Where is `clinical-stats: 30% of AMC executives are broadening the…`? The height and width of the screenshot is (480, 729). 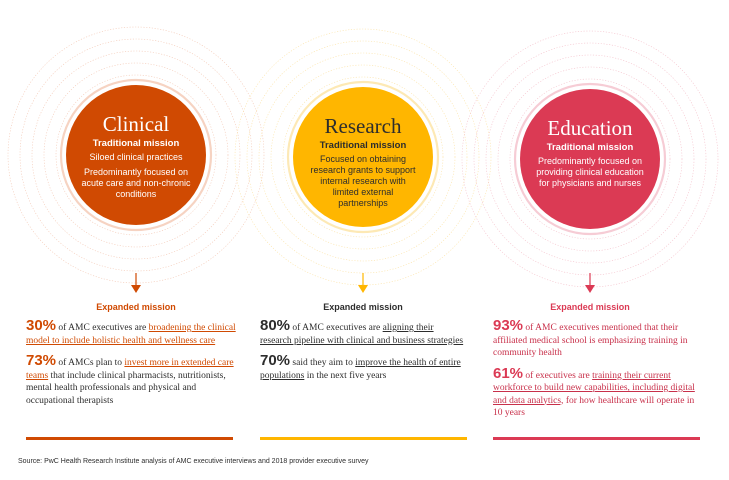 clinical-stats: 30% of AMC executives are broadening the… is located at coordinates (133, 366).